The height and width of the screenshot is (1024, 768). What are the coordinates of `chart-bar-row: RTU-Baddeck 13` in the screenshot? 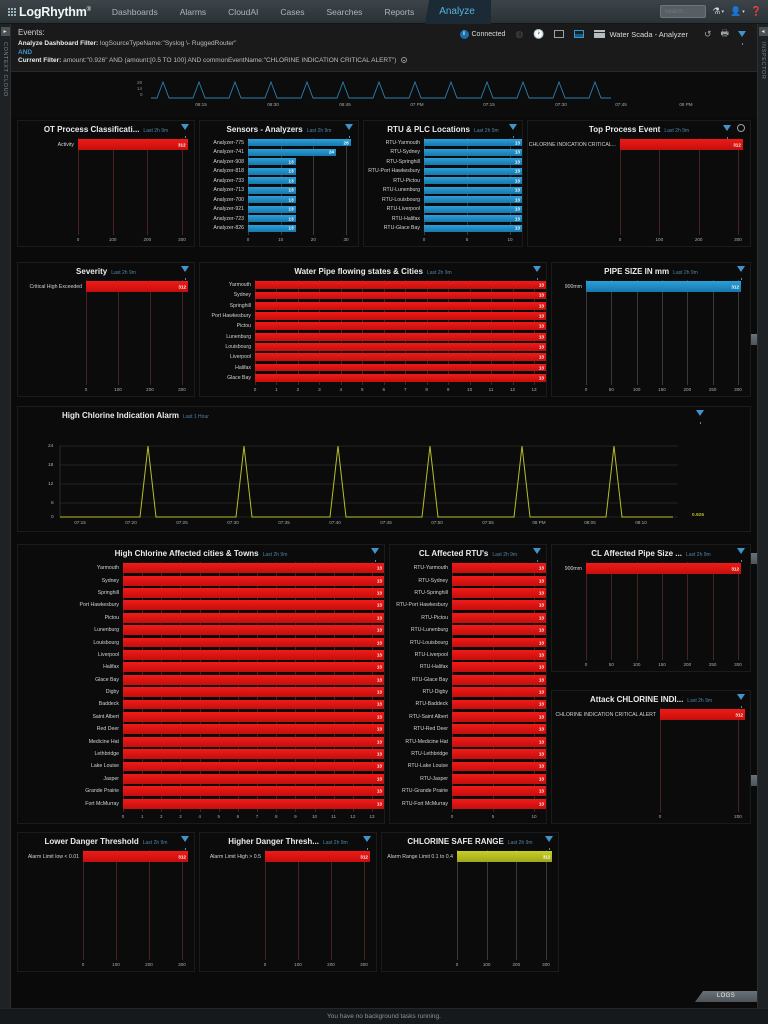 It's located at (468, 704).